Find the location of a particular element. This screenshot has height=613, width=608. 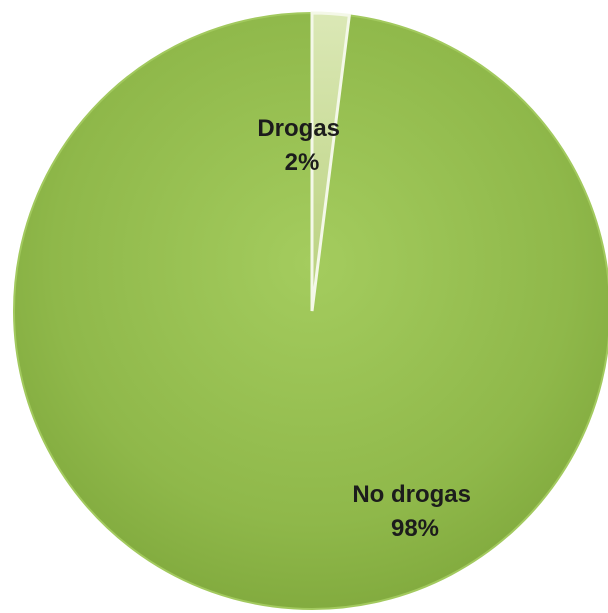

slice-label-drogas: Drogas 2% is located at coordinates (301, 145).